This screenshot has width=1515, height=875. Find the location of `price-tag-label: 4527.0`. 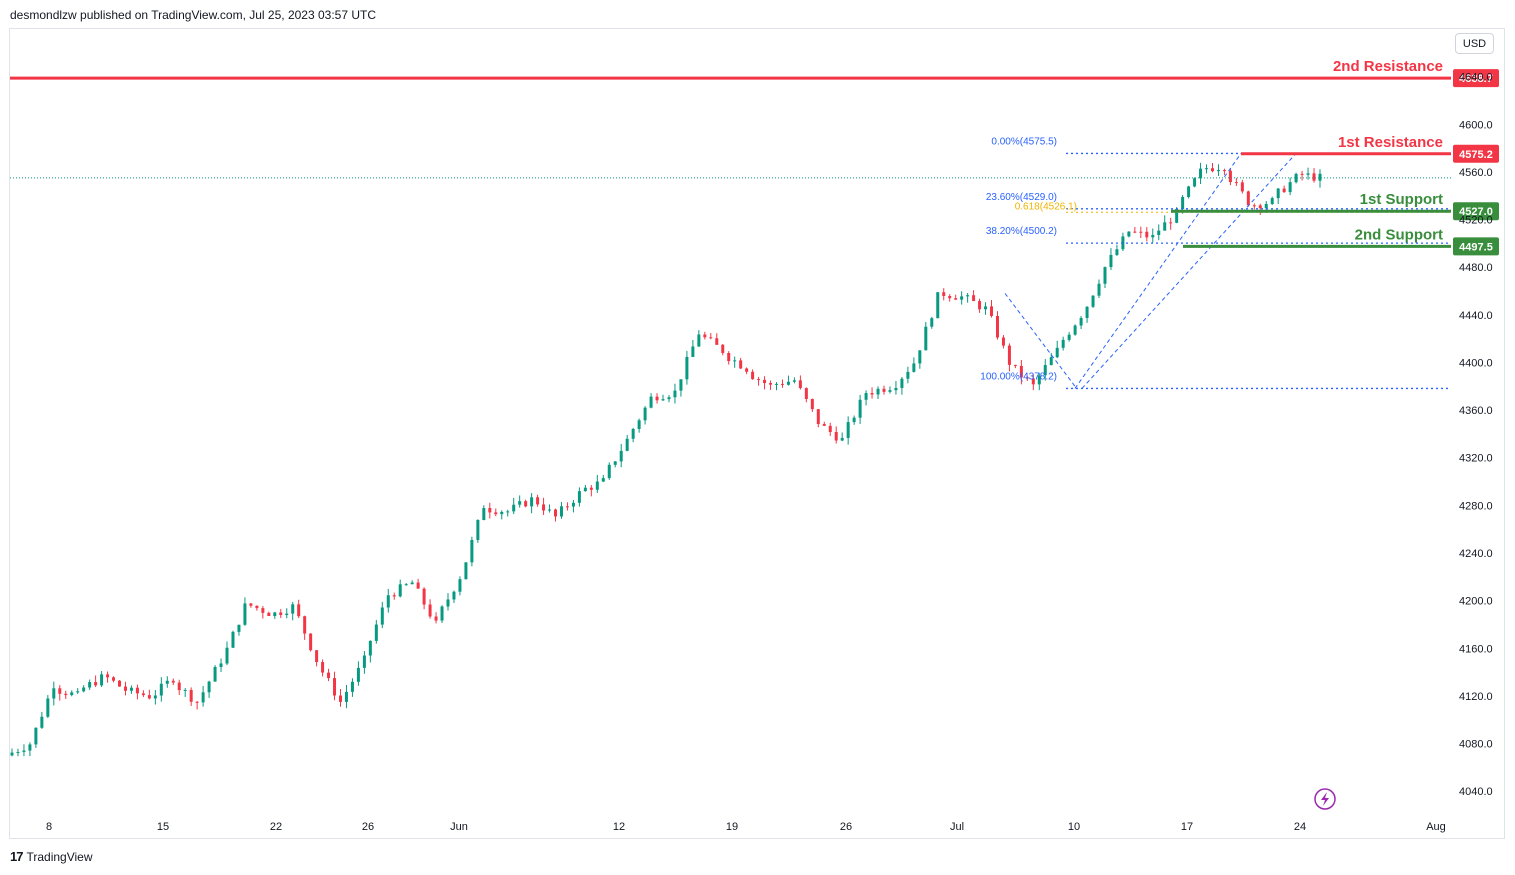

price-tag-label: 4527.0 is located at coordinates (1476, 212).